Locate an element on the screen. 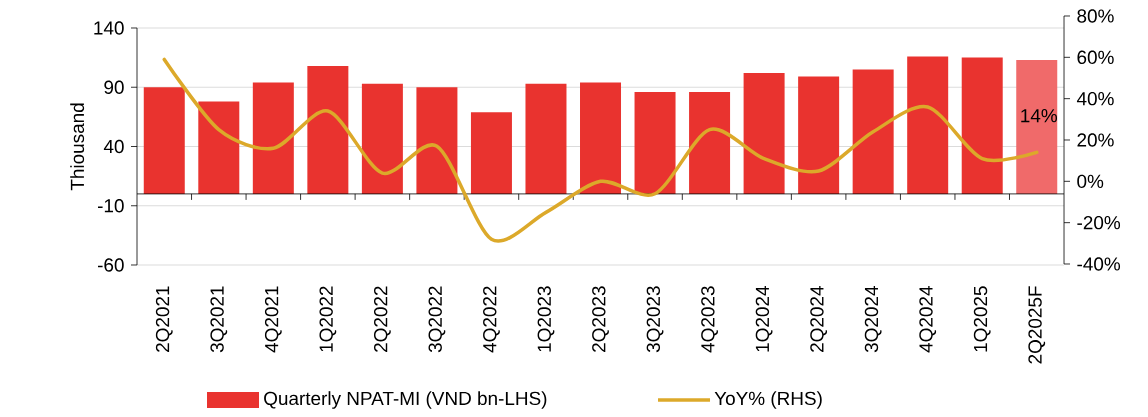 This screenshot has width=1148, height=417. y-axis-title: Thiousand is located at coordinates (77, 147).